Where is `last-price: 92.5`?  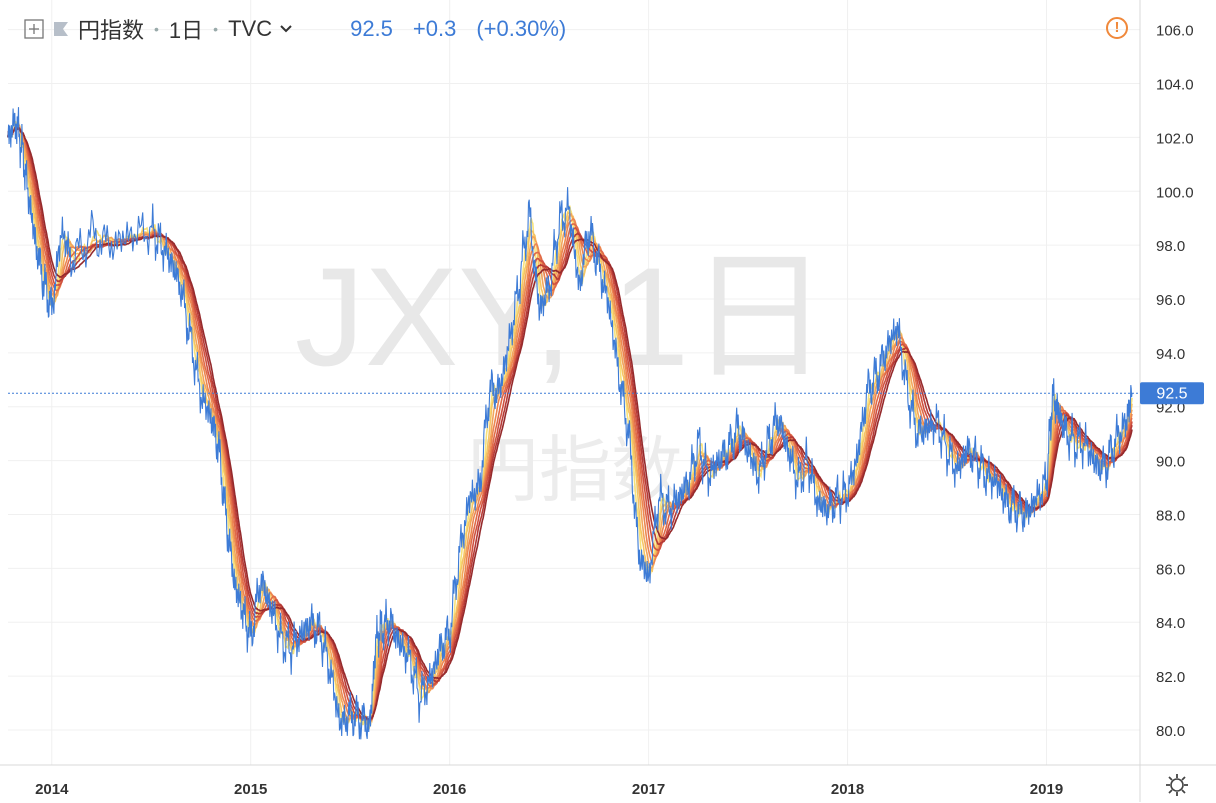
last-price: 92.5 is located at coordinates (371, 28).